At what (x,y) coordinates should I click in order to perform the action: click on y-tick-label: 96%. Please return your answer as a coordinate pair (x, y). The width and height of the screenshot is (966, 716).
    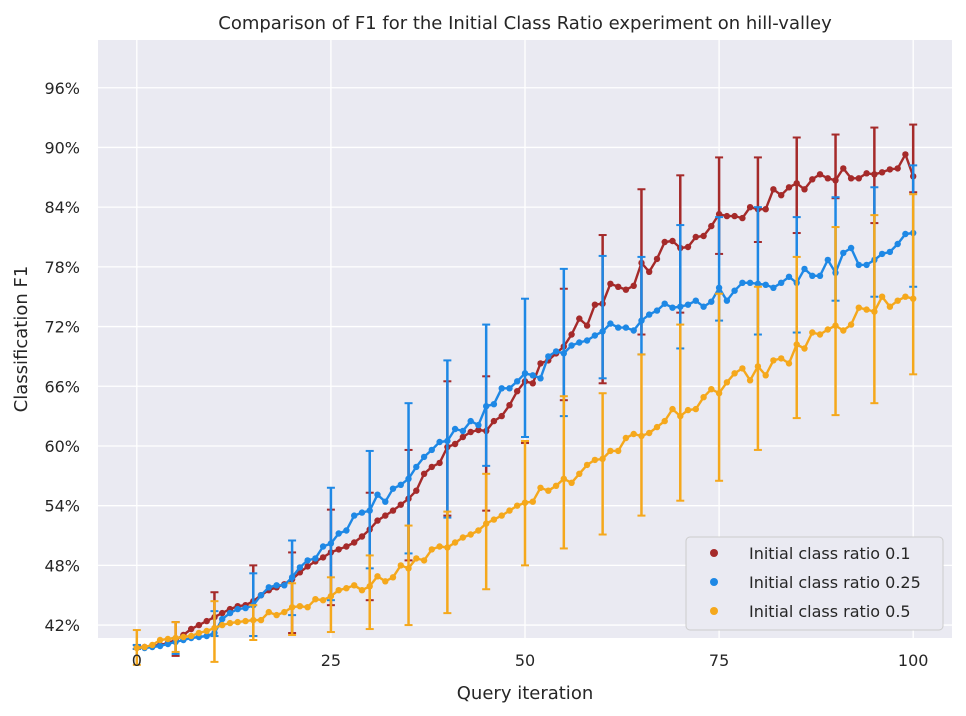
    Looking at the image, I should click on (62, 88).